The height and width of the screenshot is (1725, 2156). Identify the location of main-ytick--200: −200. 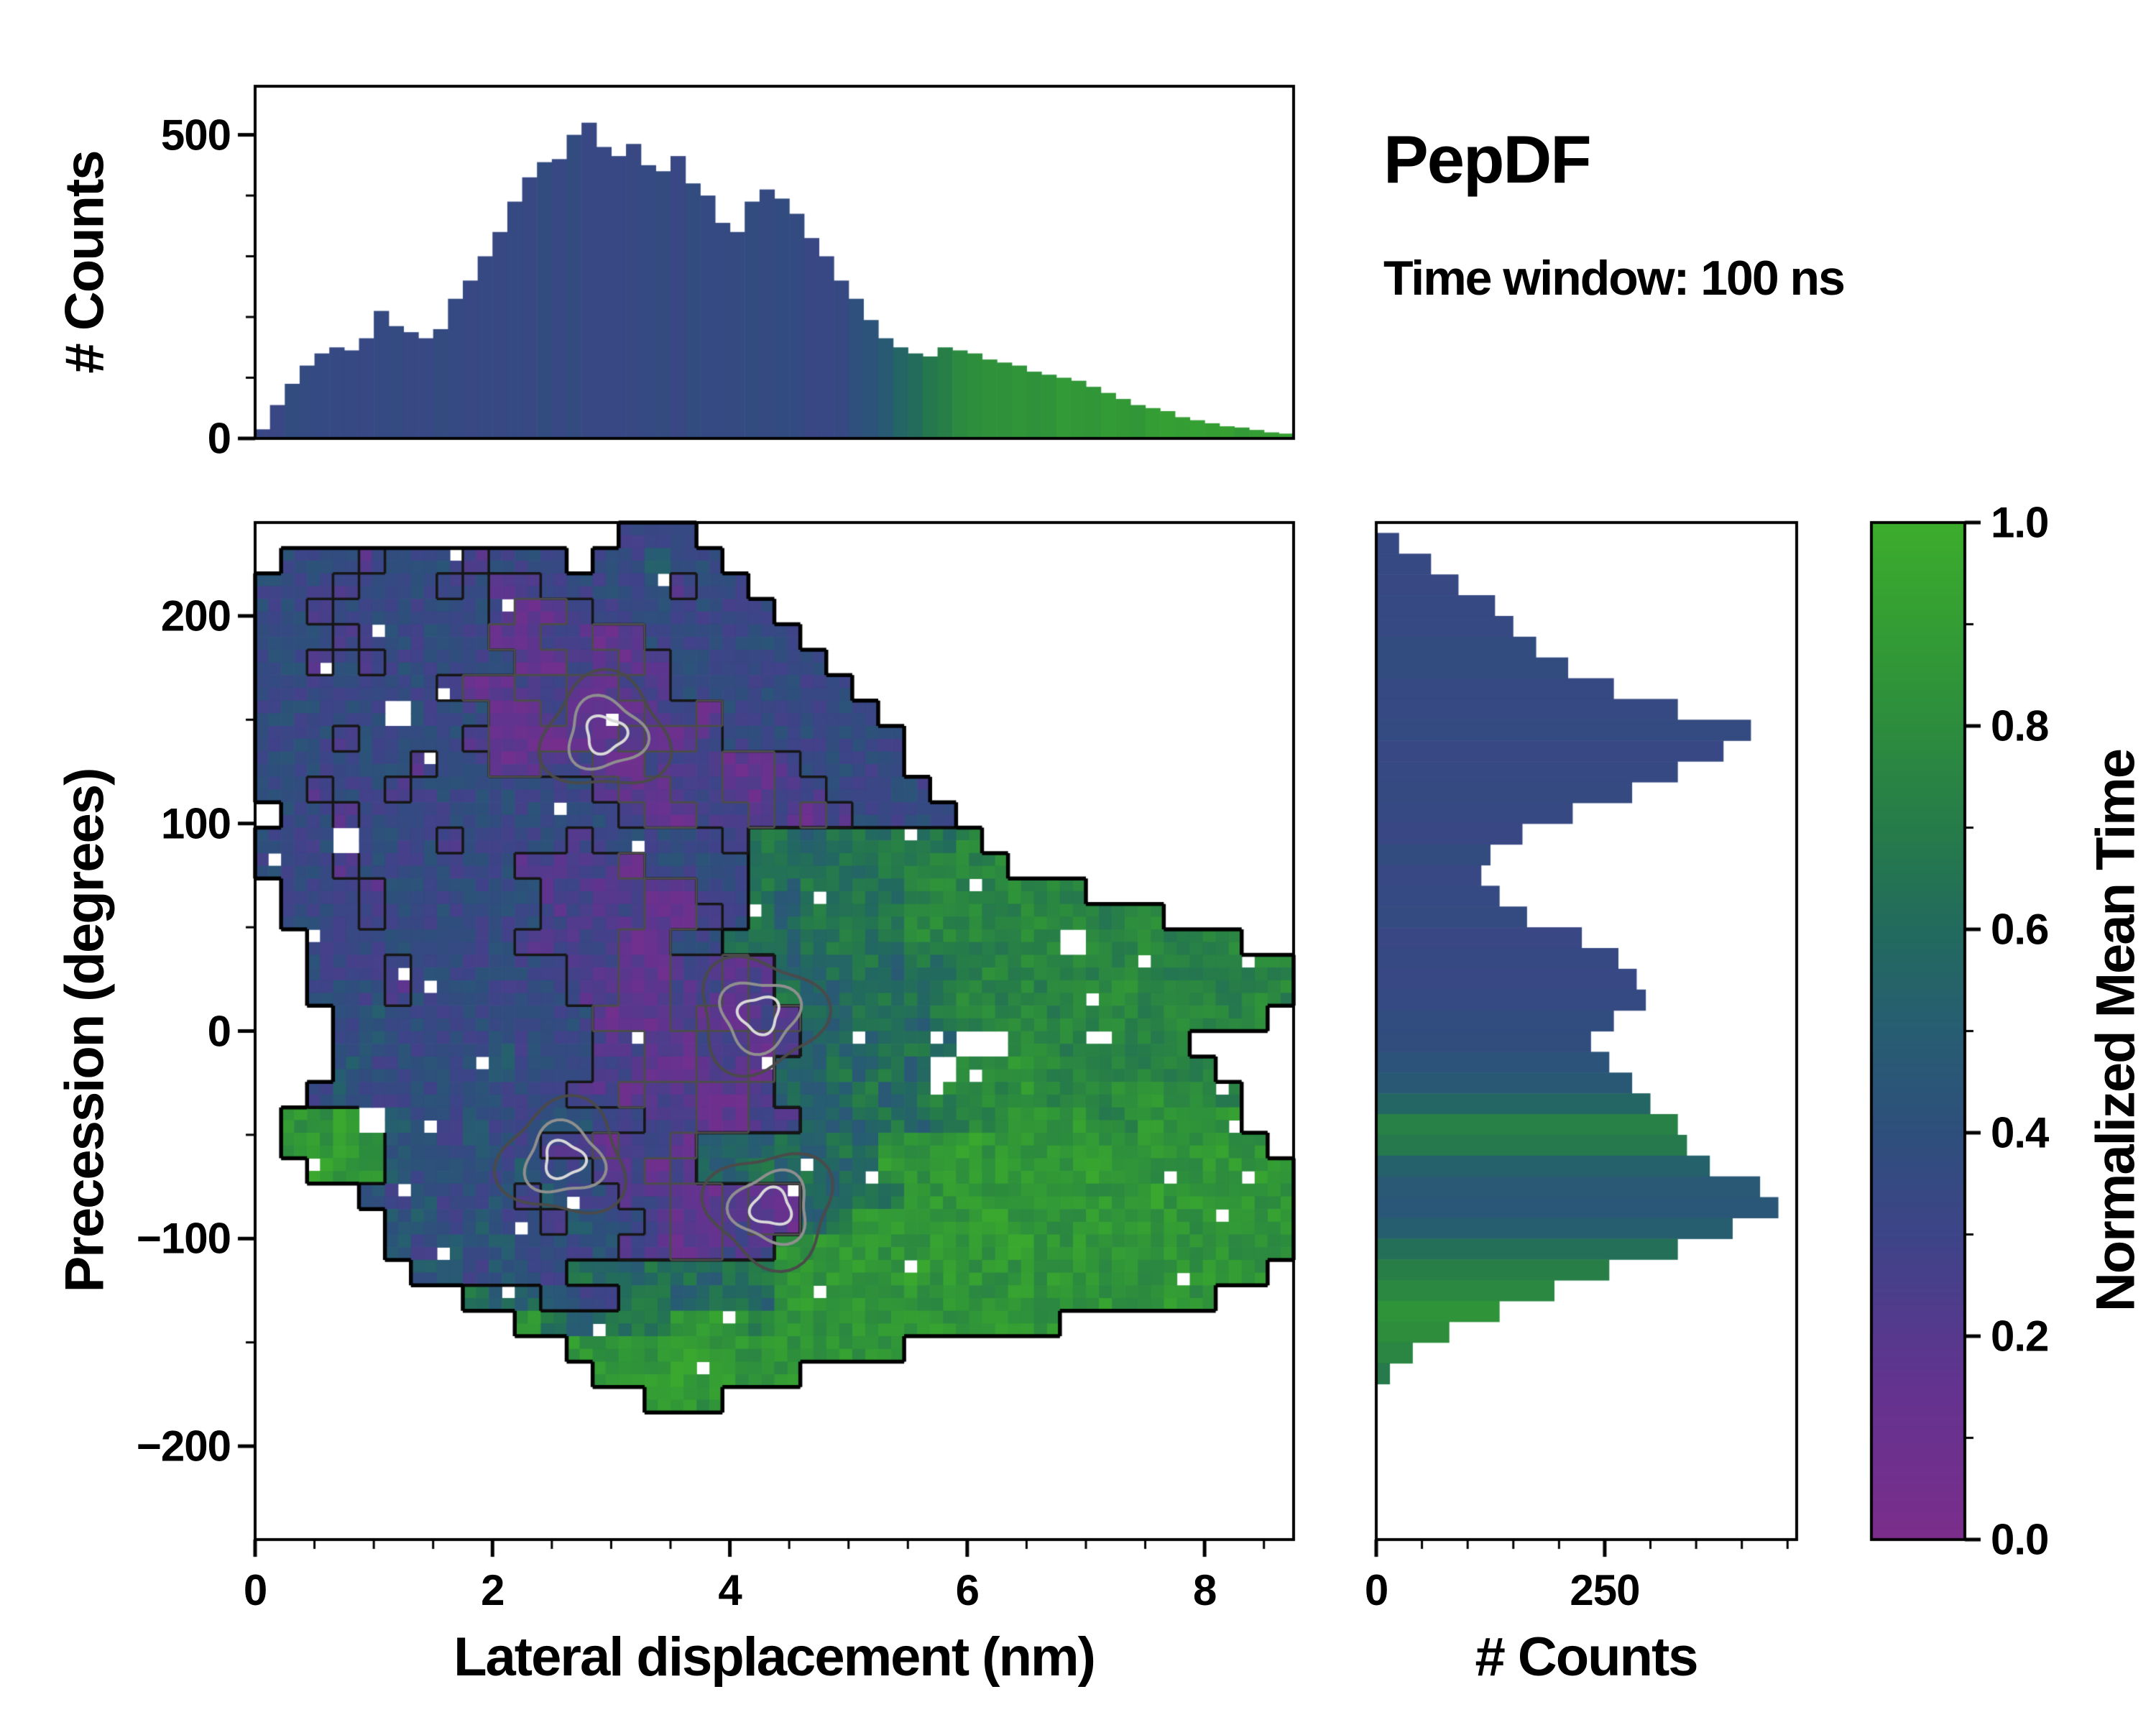
(184, 1446).